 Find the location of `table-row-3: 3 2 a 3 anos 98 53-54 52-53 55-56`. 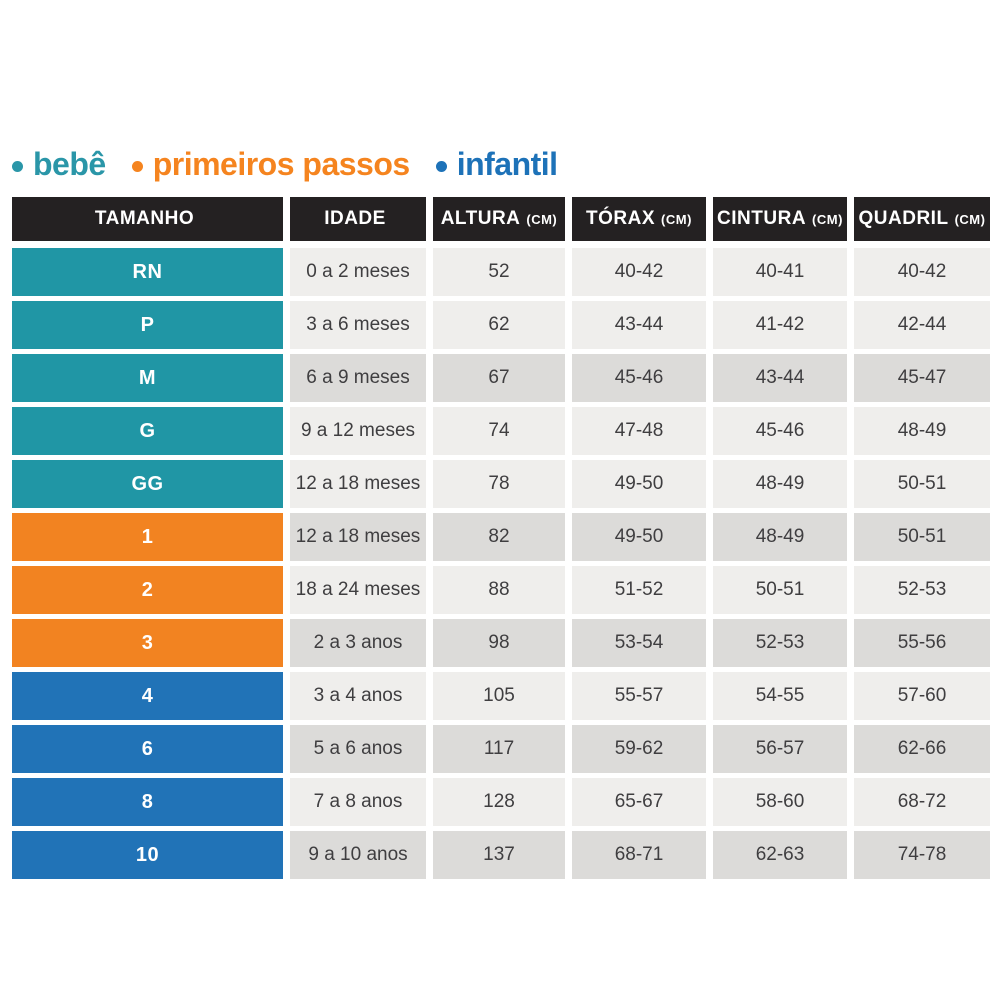

table-row-3: 3 2 a 3 anos 98 53-54 52-53 55-56 is located at coordinates (501, 643).